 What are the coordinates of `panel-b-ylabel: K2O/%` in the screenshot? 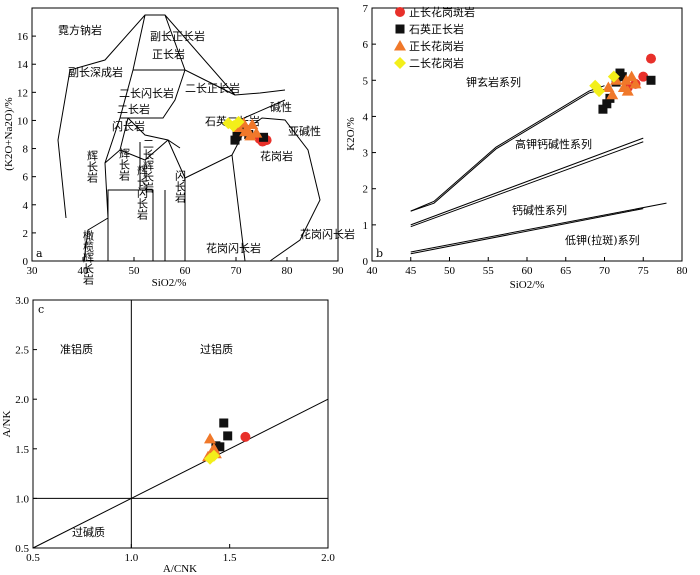 It's located at (351, 134).